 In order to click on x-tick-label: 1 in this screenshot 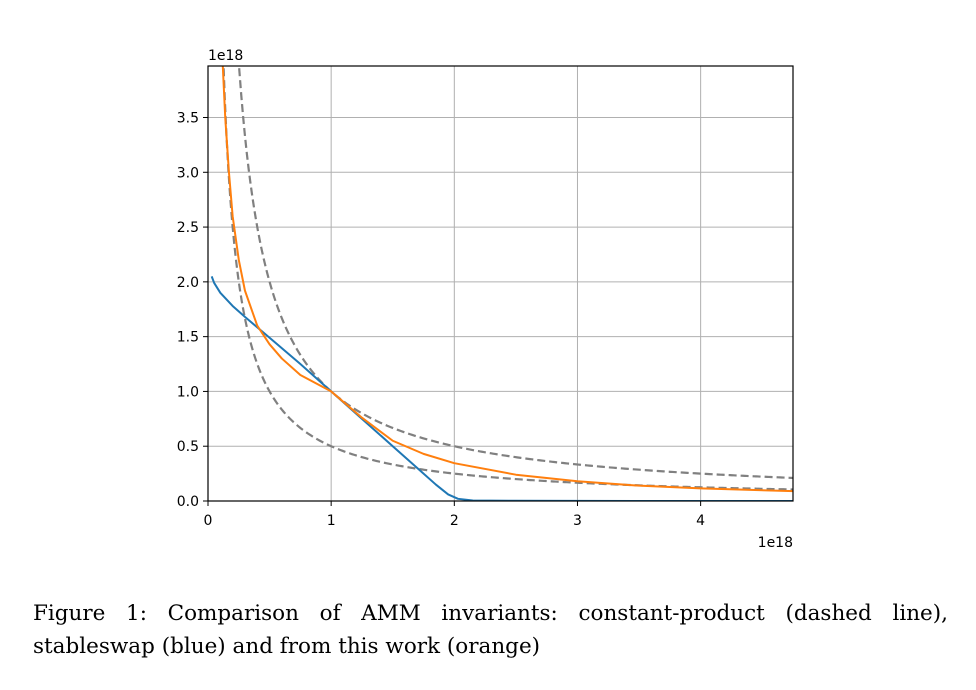, I will do `click(331, 521)`.